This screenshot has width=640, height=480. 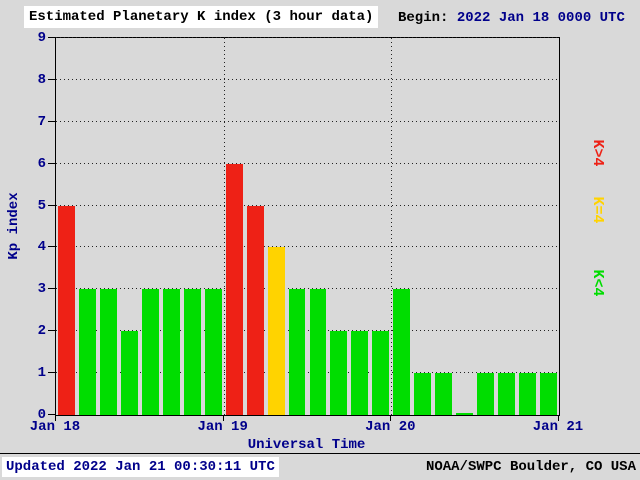 I want to click on legend-k-equal-4: K=4, so click(x=597, y=210).